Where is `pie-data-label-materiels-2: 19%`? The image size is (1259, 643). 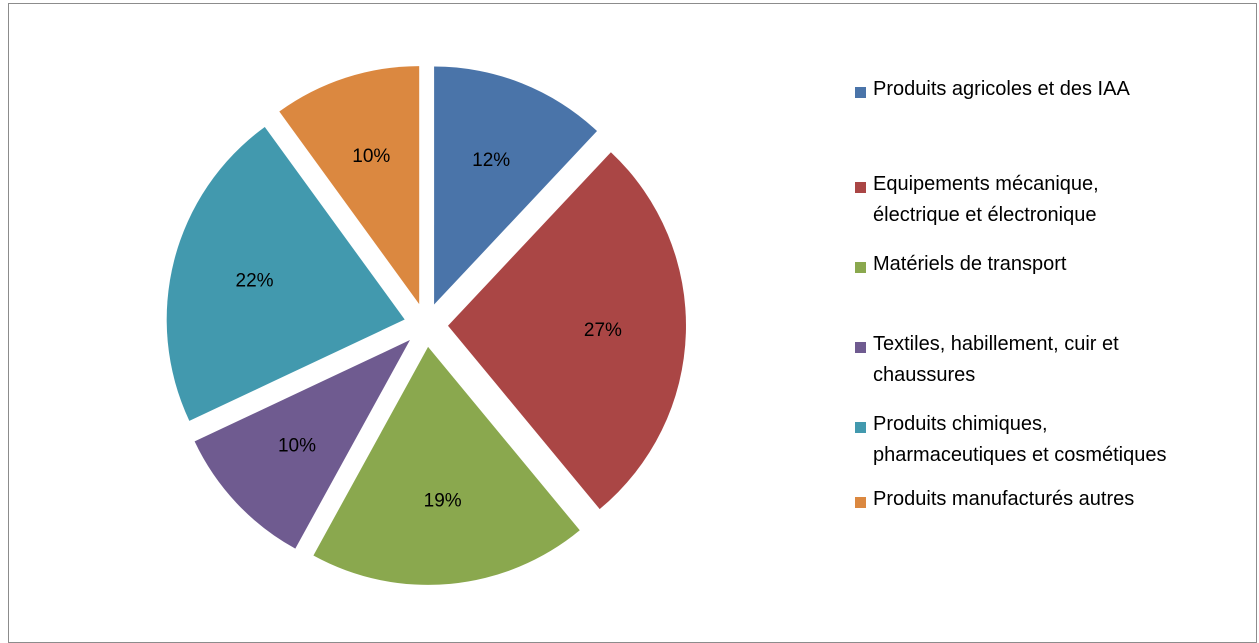
pie-data-label-materiels-2: 19% is located at coordinates (443, 501).